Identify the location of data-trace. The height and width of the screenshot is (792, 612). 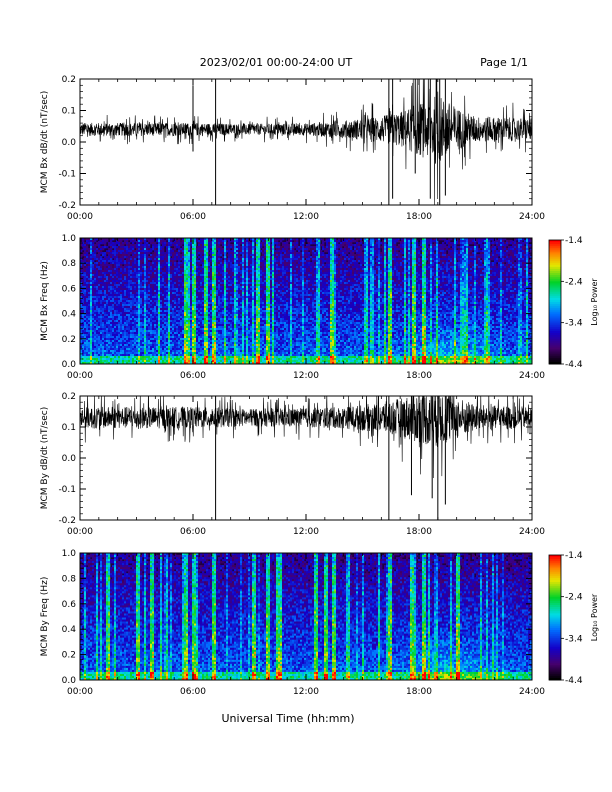
(306, 426).